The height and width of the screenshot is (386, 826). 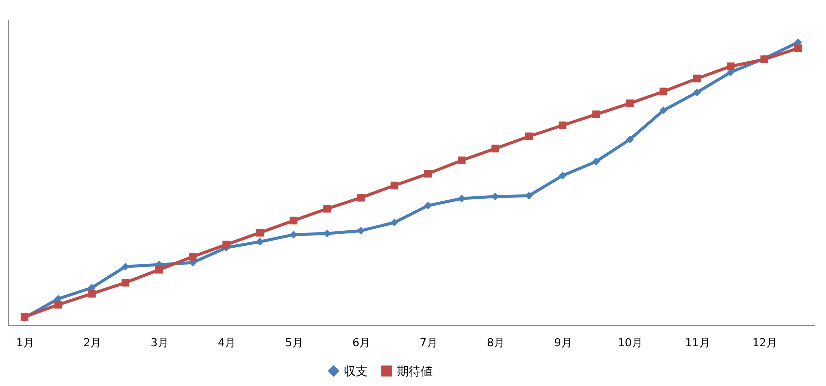 I want to click on x-tick-label: 10月, so click(x=631, y=343).